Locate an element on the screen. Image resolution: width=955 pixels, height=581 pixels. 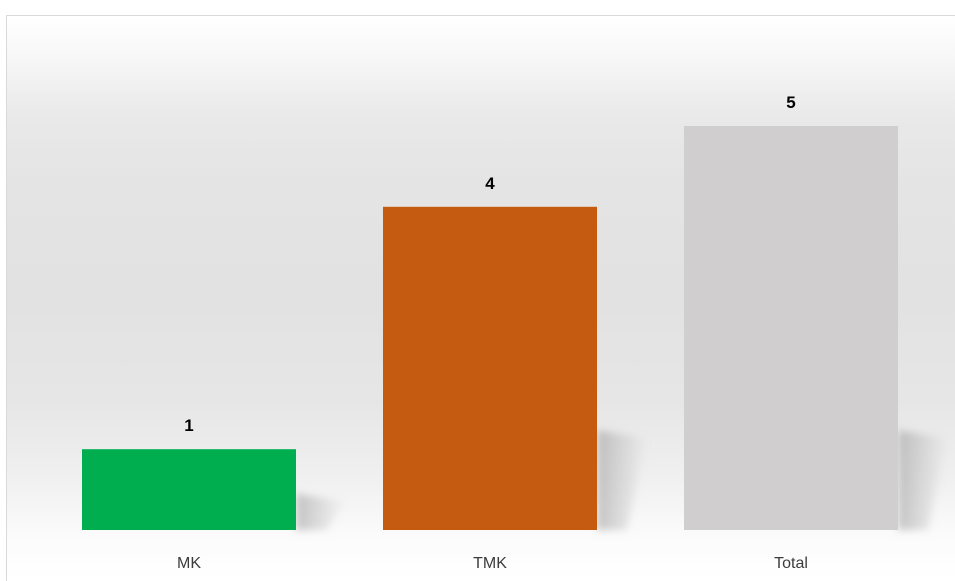
bar-shadows is located at coordinates (622, 480).